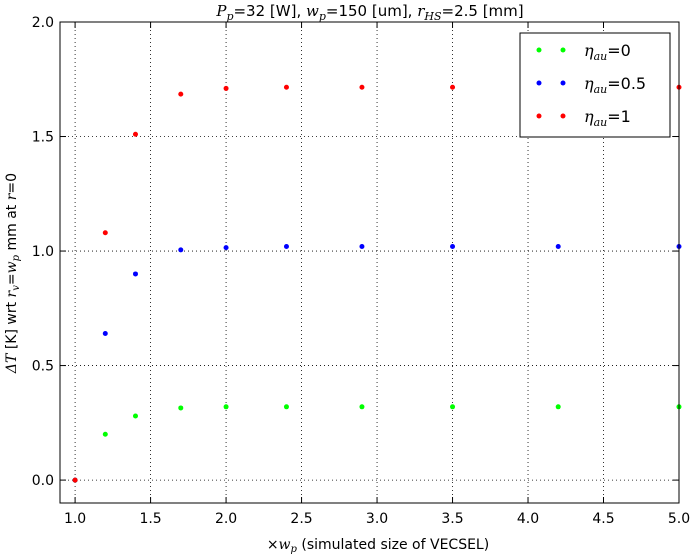 This screenshot has width=692, height=555. Describe the element at coordinates (75, 519) in the screenshot. I see `x-tick-label: 1.0` at that location.